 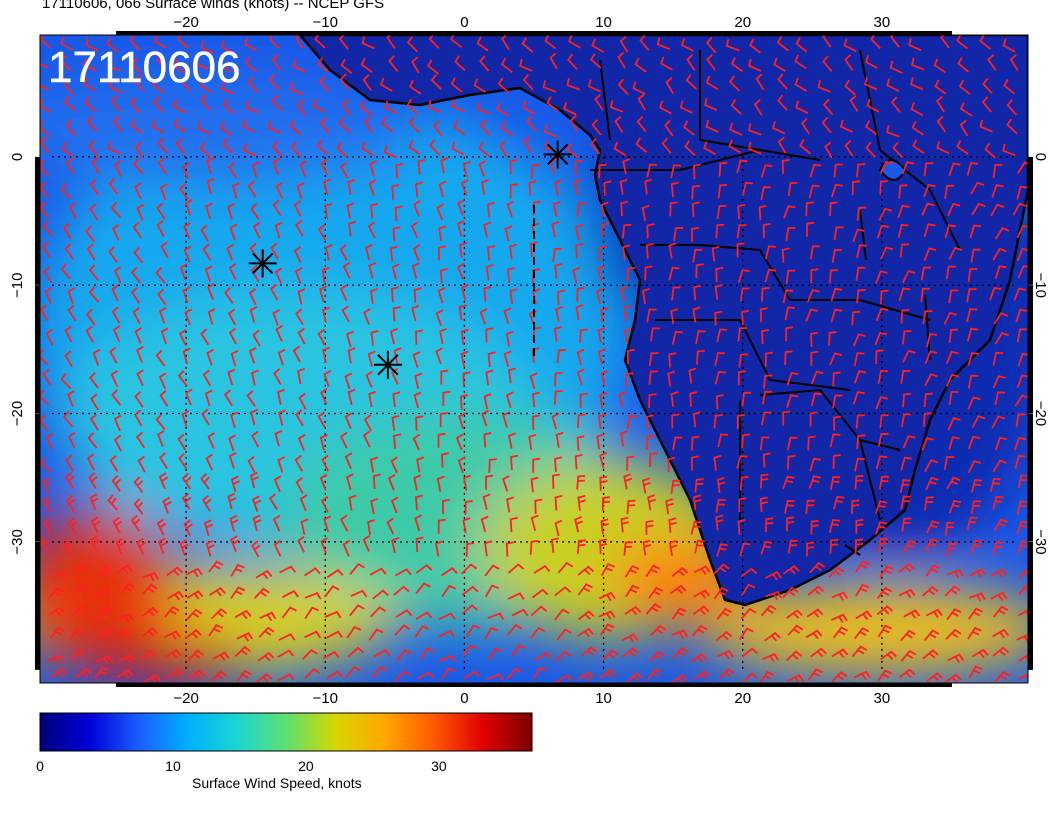 I want to click on tick-mark, so click(x=1030, y=477).